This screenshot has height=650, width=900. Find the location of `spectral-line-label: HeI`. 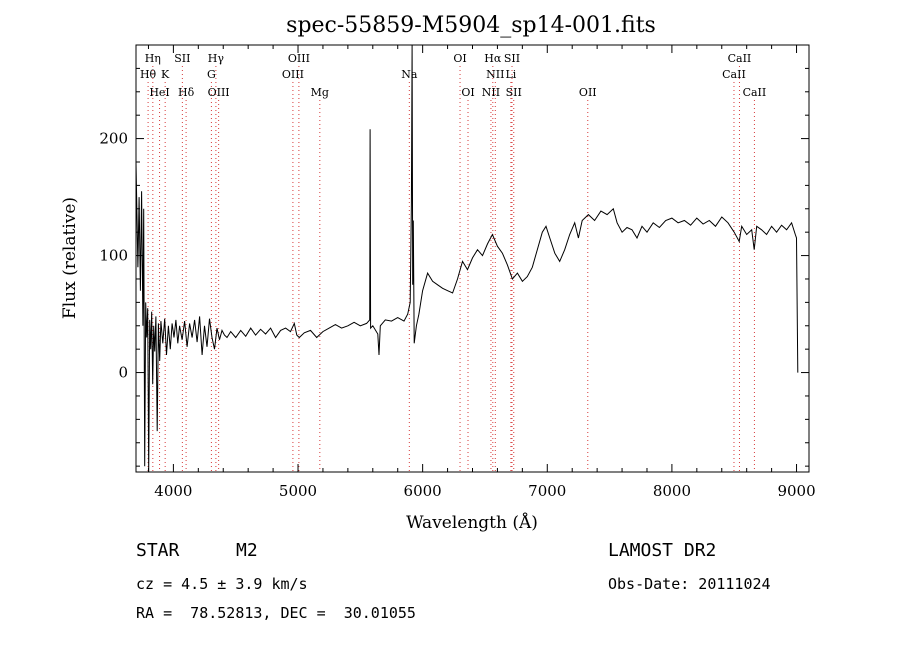

spectral-line-label: HeI is located at coordinates (159, 92).